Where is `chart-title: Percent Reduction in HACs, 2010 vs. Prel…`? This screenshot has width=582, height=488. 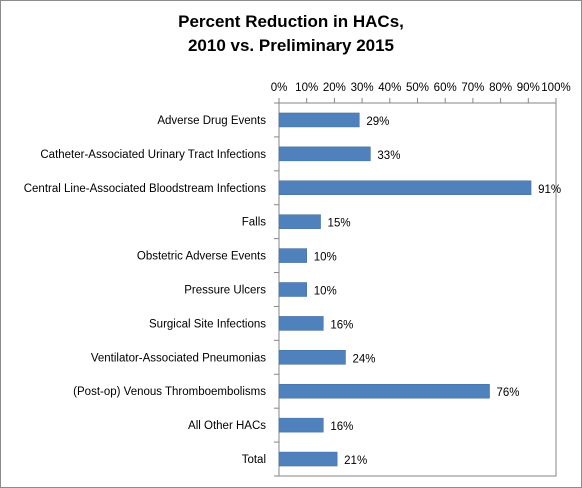 chart-title: Percent Reduction in HACs, 2010 vs. Prel… is located at coordinates (291, 34).